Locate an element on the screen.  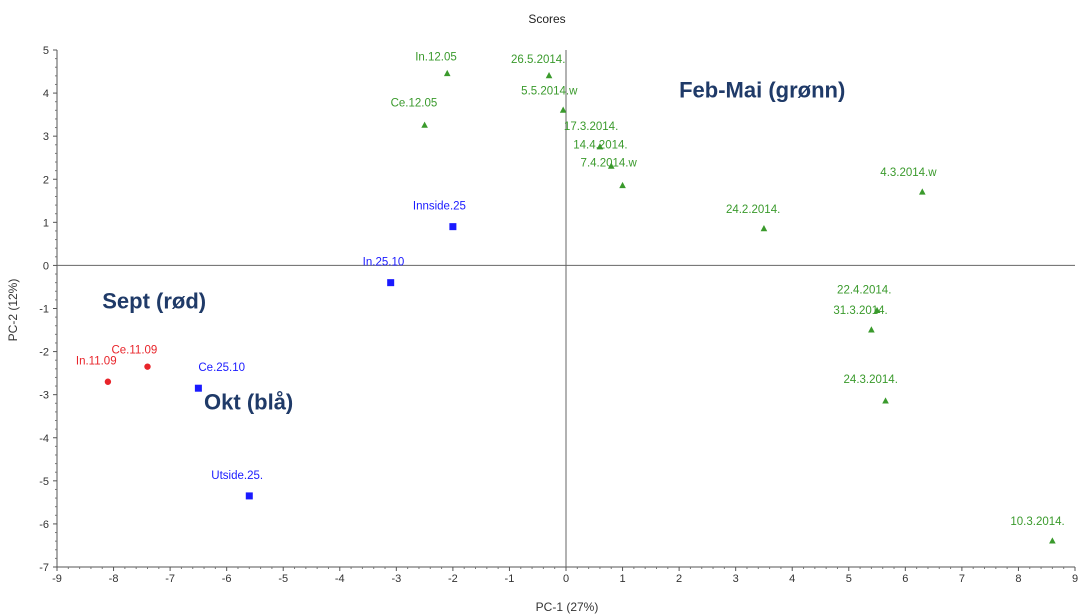
y-tick-label: 0 is located at coordinates (46, 266).